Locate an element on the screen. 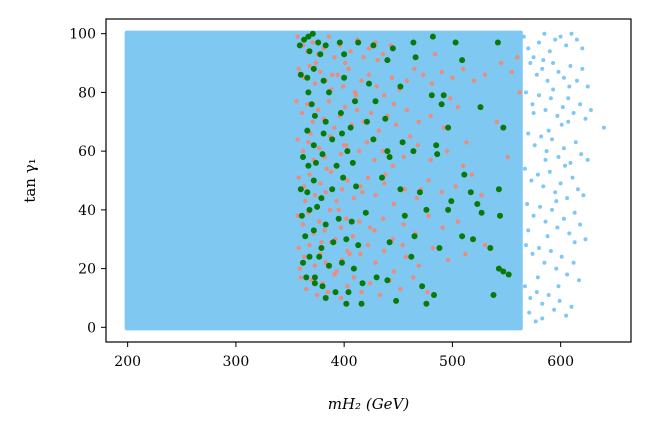 This screenshot has height=435, width=650. x-axis: 200 300 400 500 600 is located at coordinates (344, 356).